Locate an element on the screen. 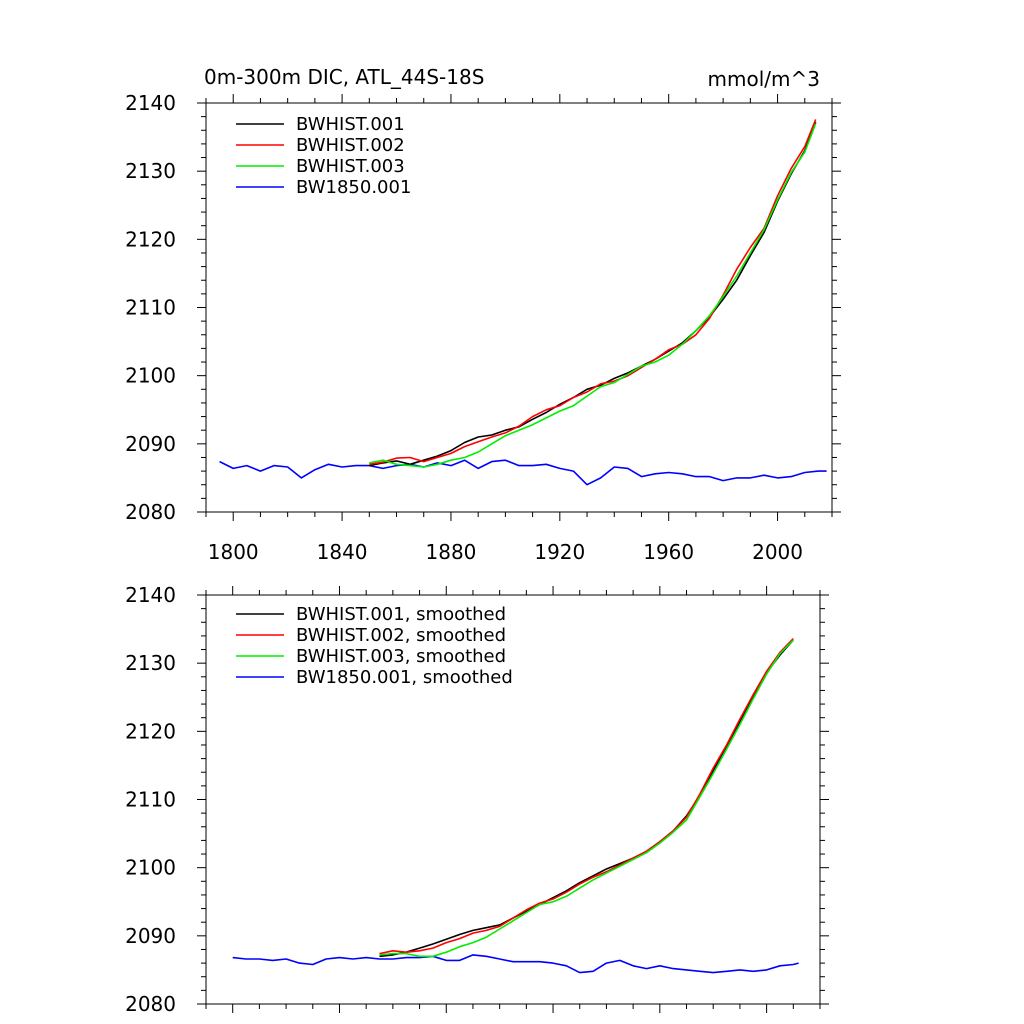 The width and height of the screenshot is (1024, 1024). x-tick-label: 2000 is located at coordinates (777, 552).